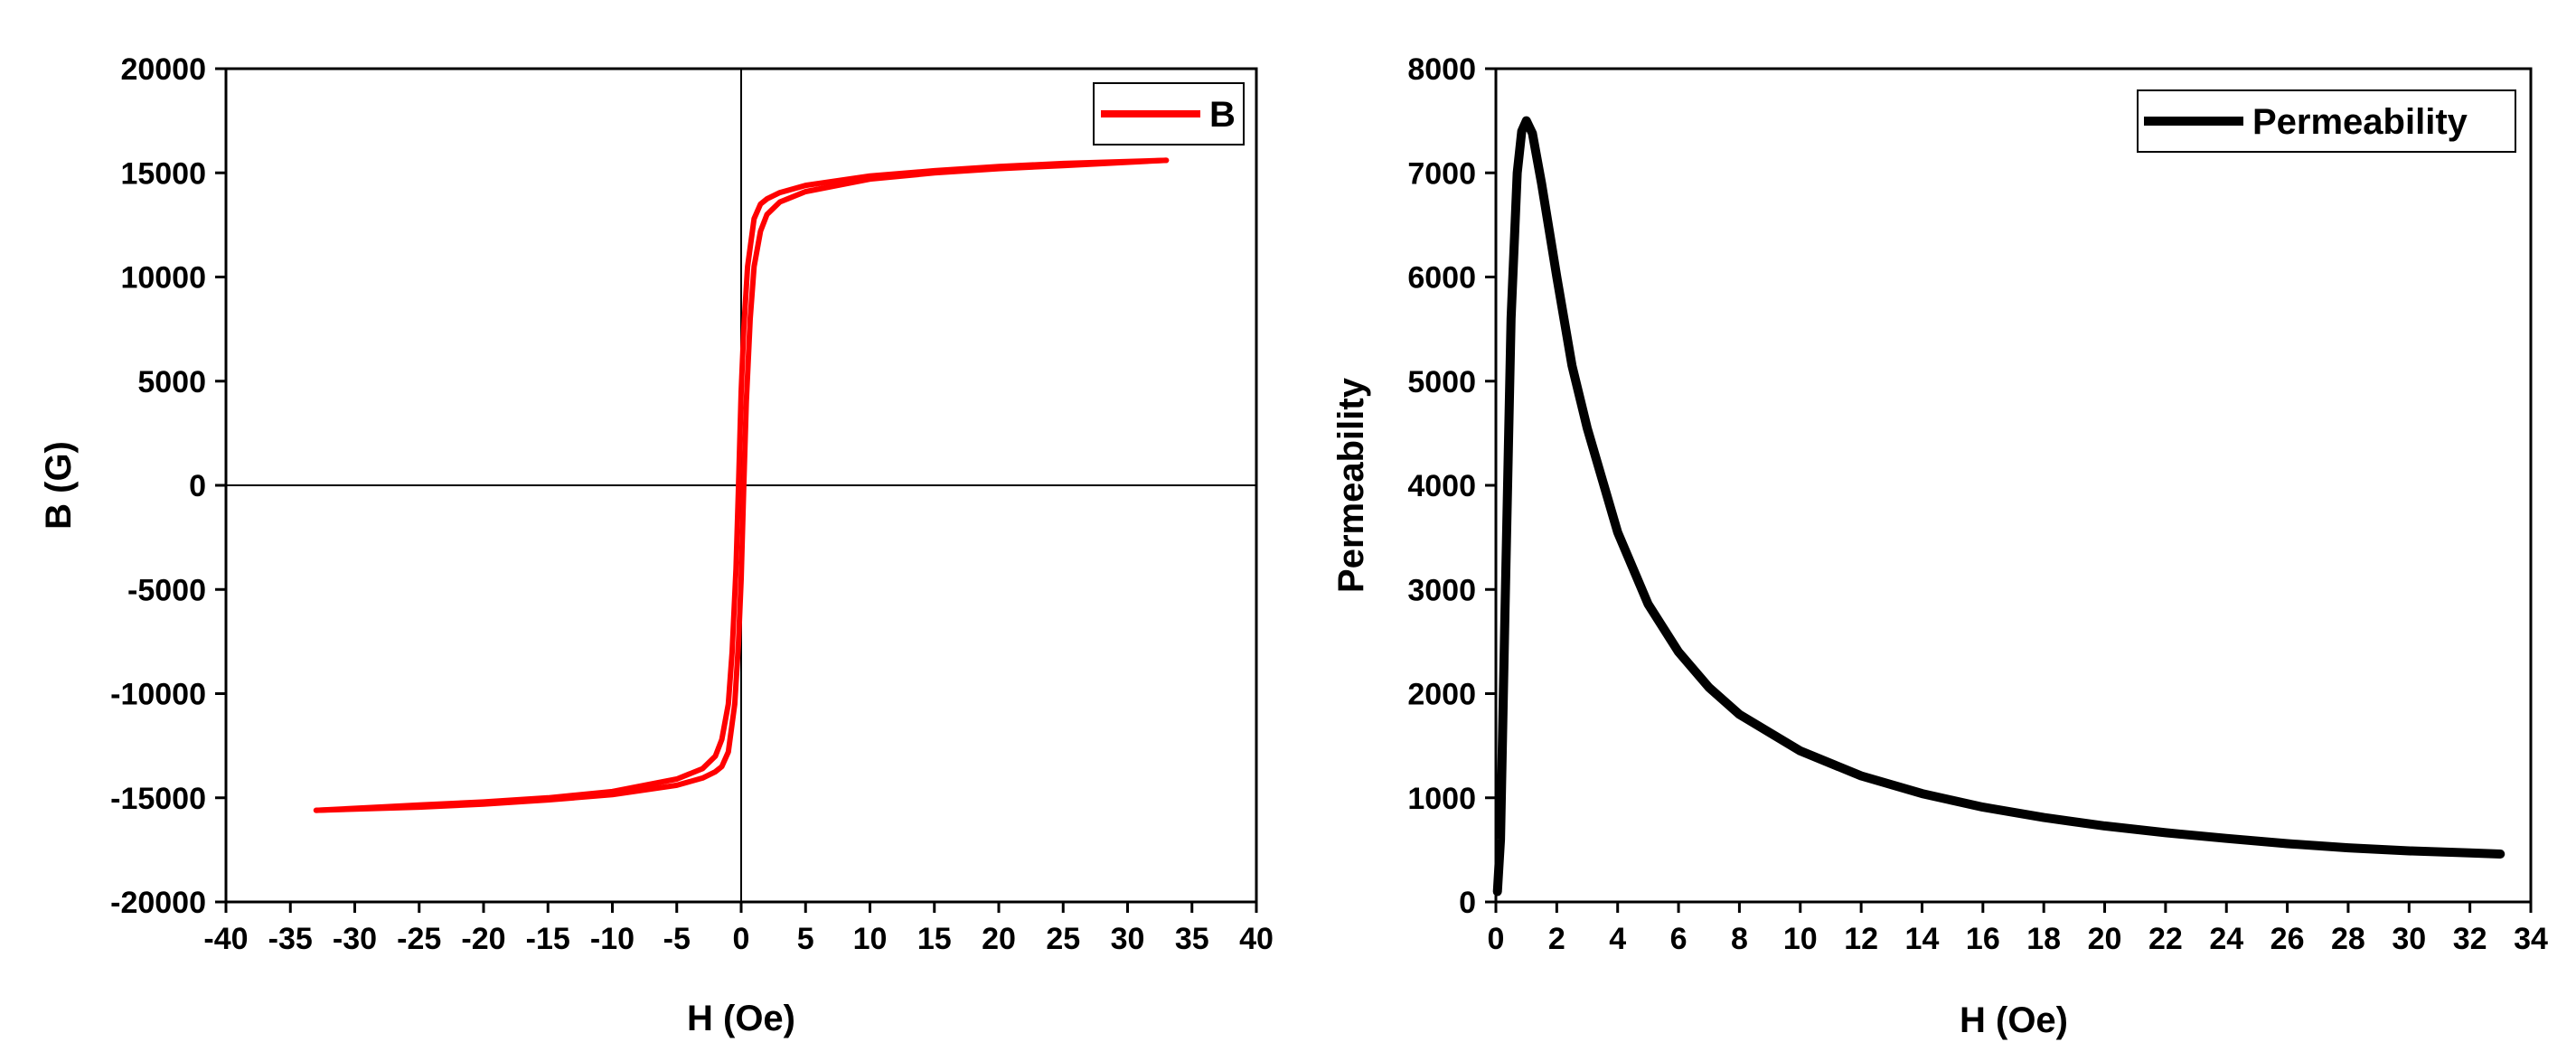 This screenshot has height=1061, width=2576. Describe the element at coordinates (158, 903) in the screenshot. I see `y-tick-label: -20000` at that location.